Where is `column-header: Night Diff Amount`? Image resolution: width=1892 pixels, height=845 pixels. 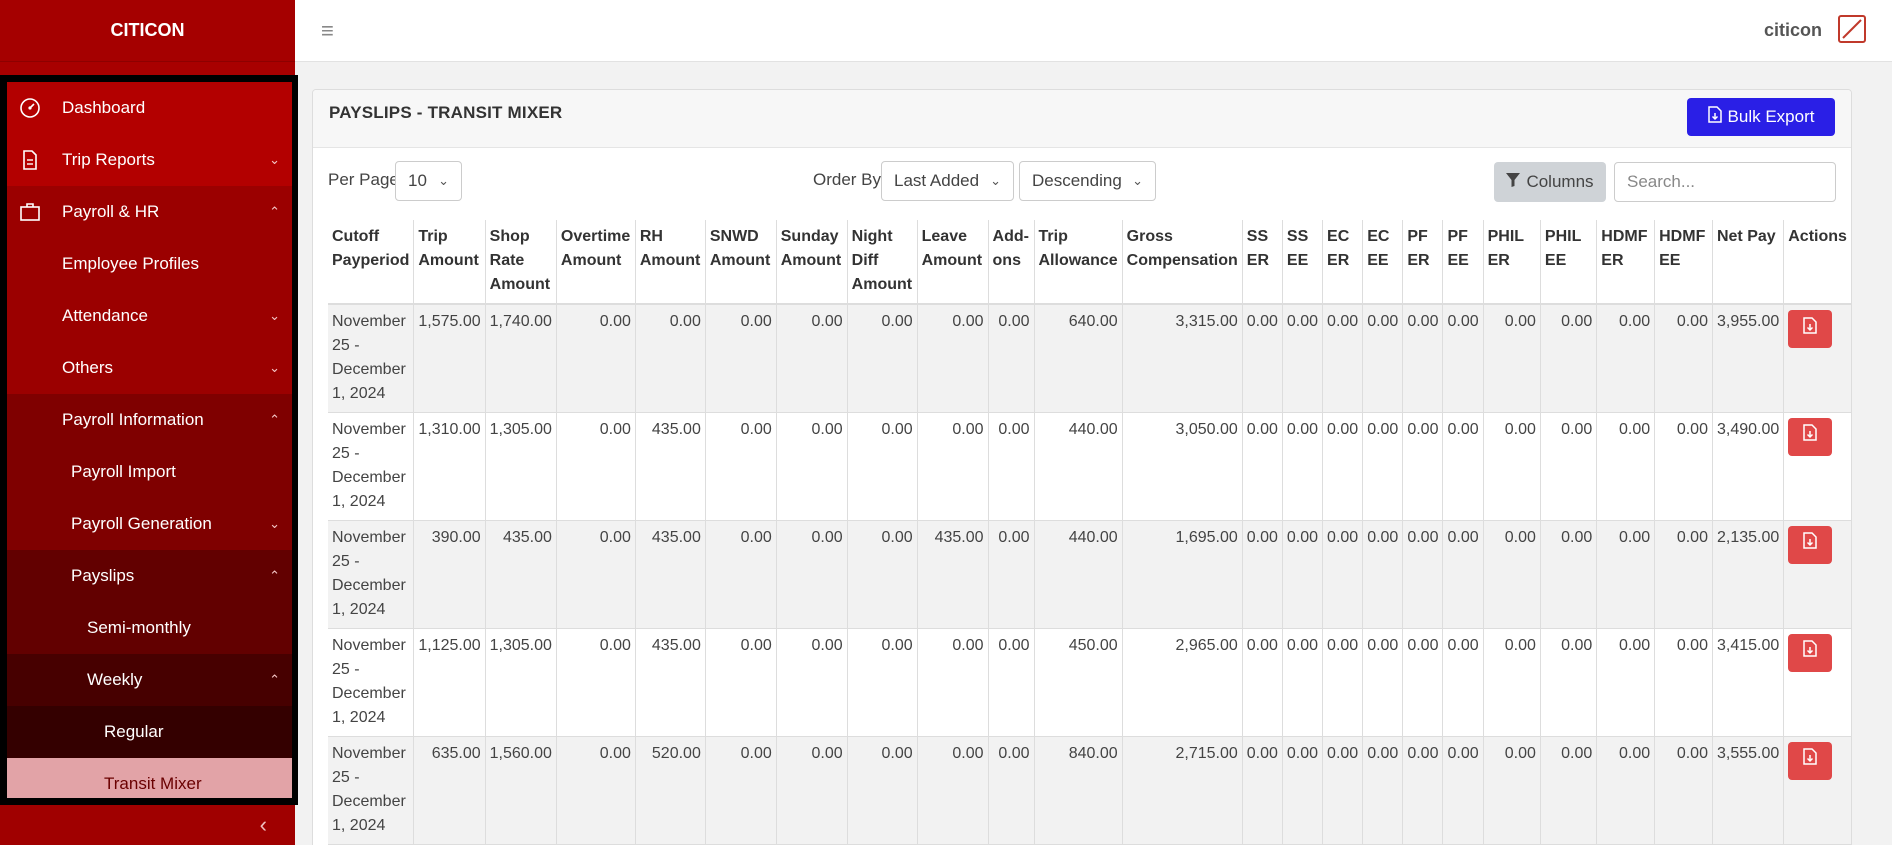 column-header: Night Diff Amount is located at coordinates (882, 262).